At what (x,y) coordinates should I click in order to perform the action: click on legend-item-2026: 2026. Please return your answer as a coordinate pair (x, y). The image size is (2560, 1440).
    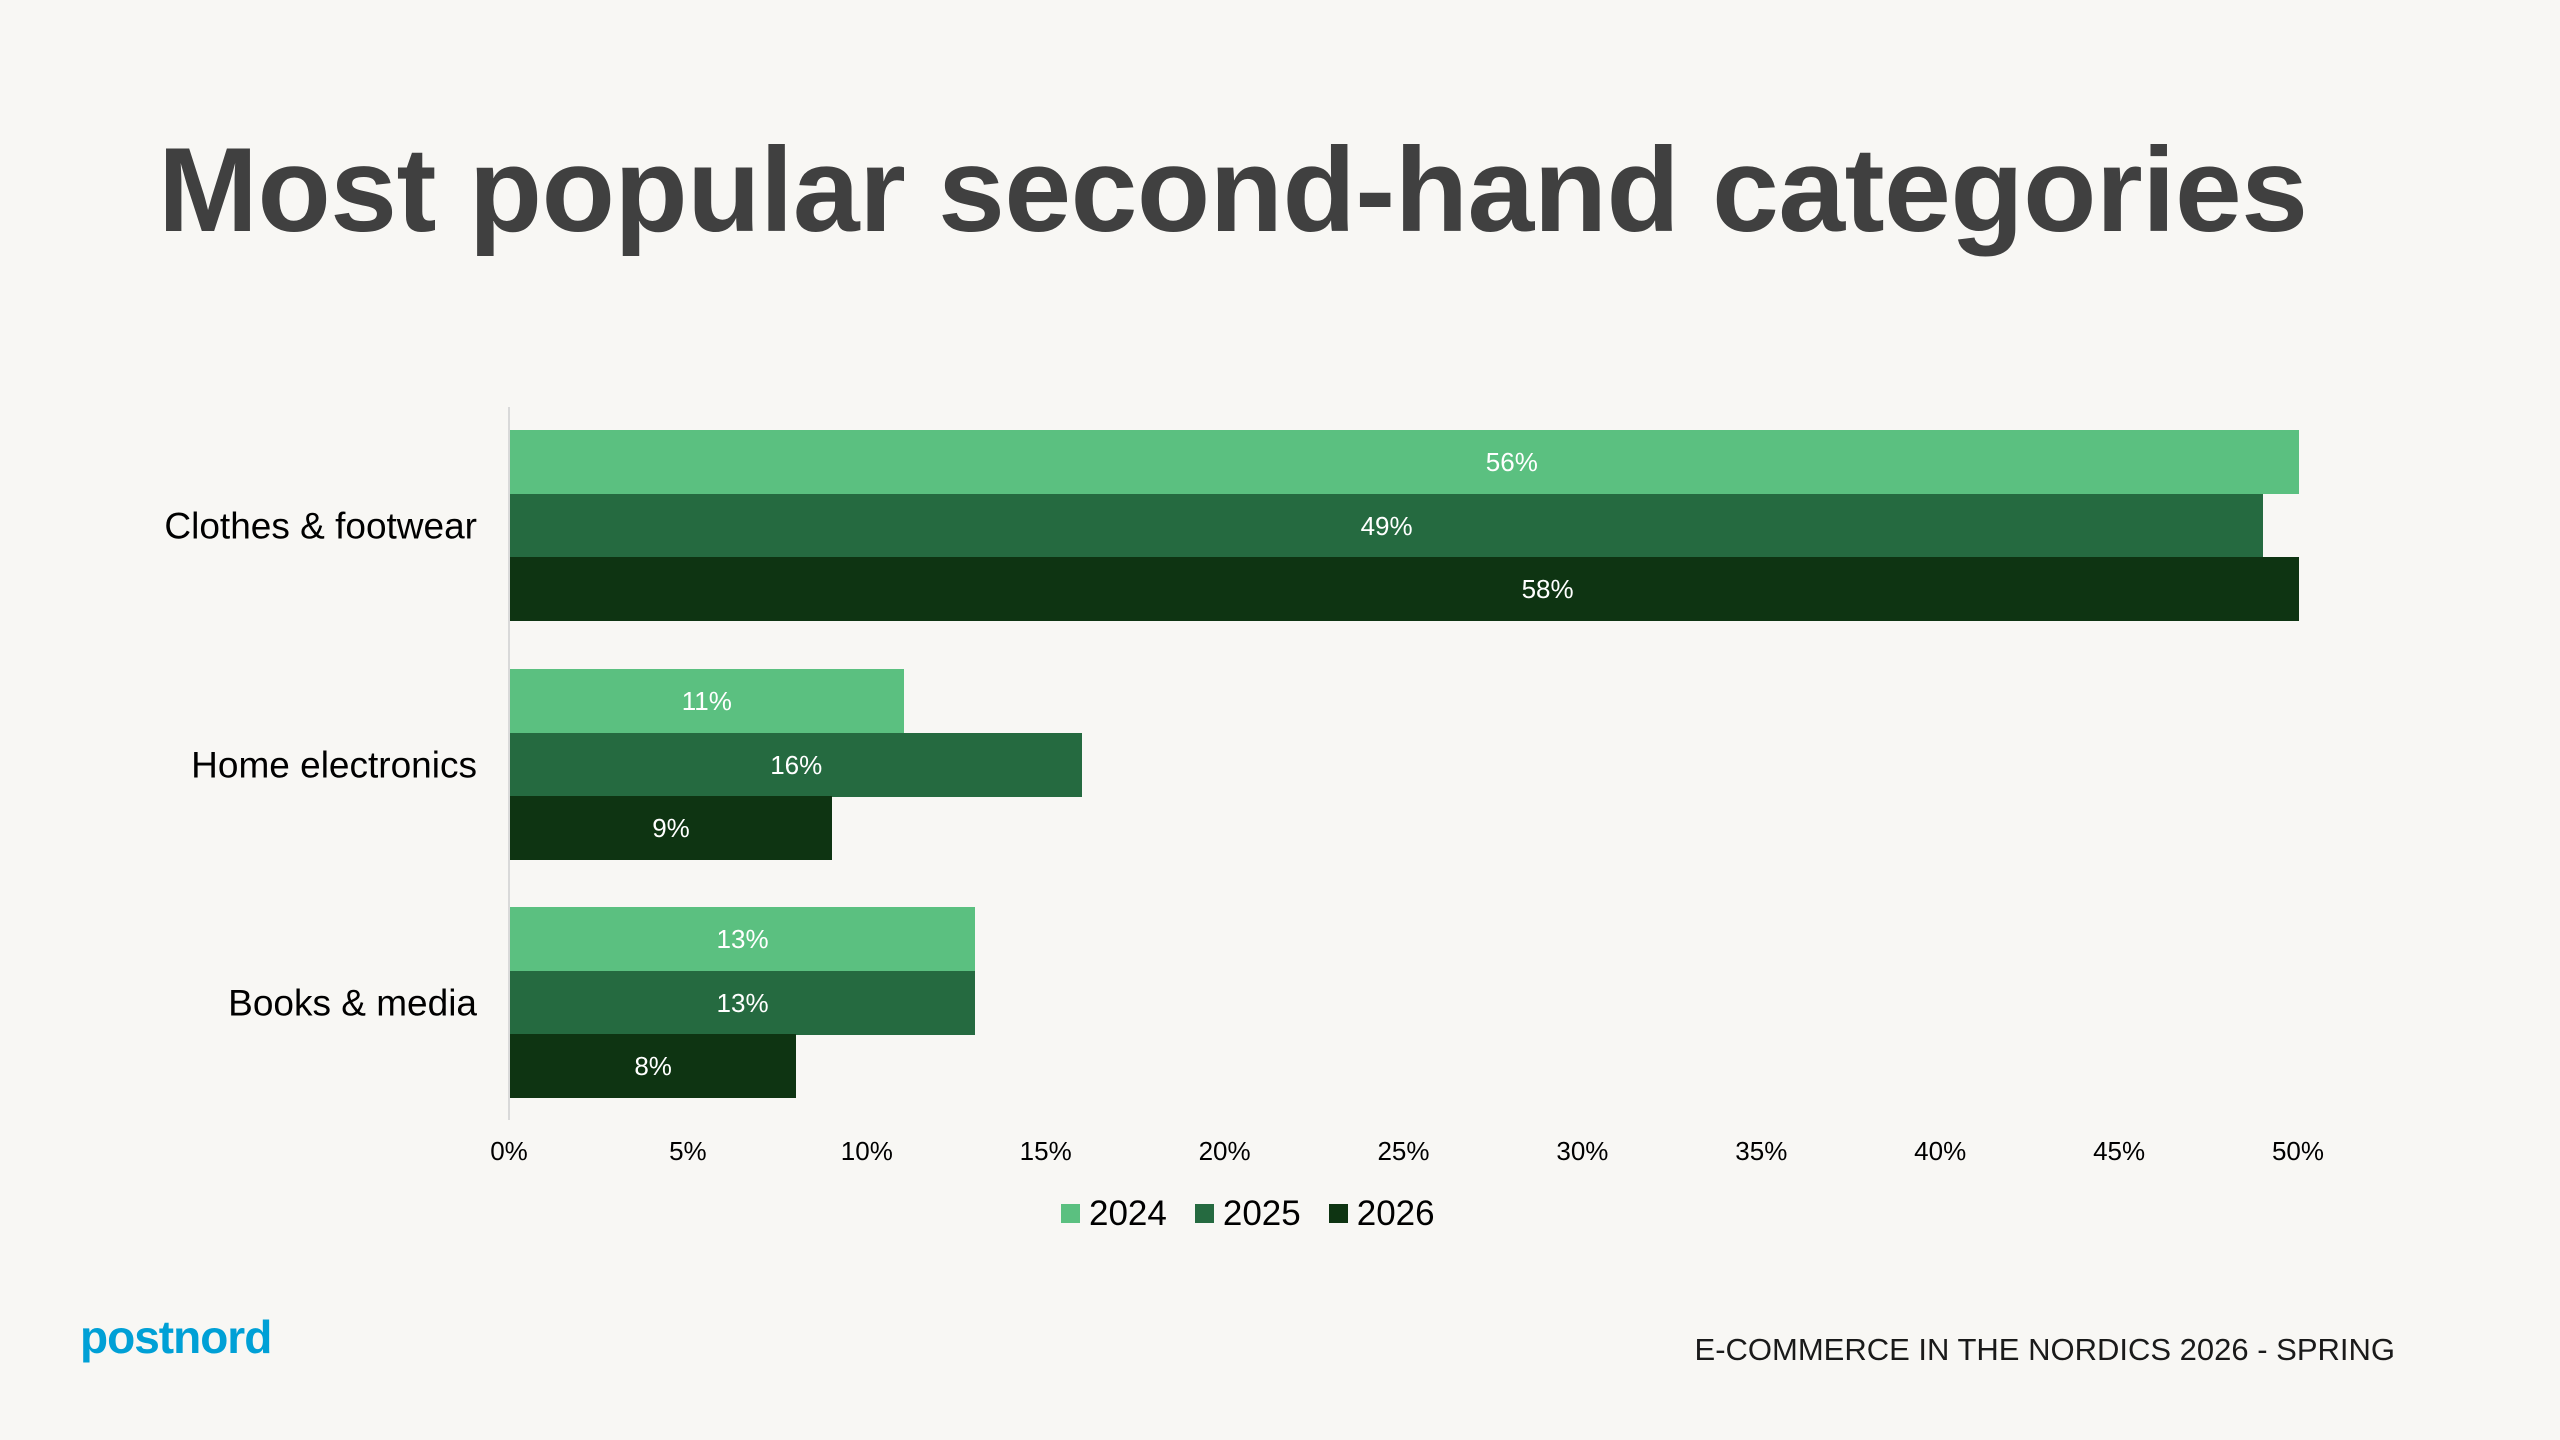
    Looking at the image, I should click on (1381, 1213).